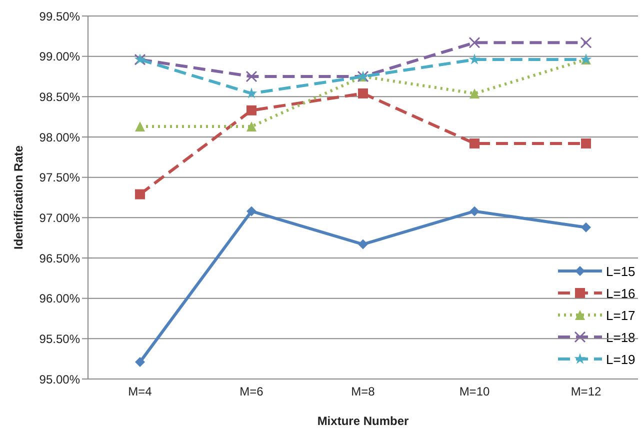  What do you see at coordinates (363, 391) in the screenshot?
I see `x-tick-label: M=8` at bounding box center [363, 391].